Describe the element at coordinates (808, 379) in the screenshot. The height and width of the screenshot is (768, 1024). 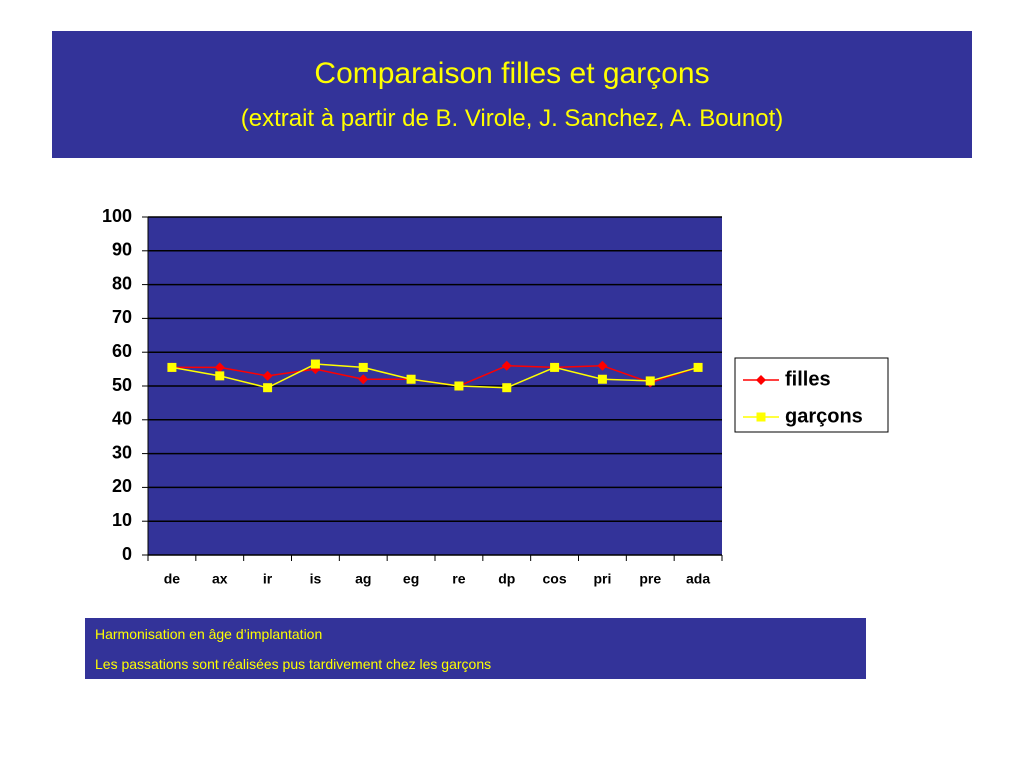
I see `legend-label: filles` at that location.